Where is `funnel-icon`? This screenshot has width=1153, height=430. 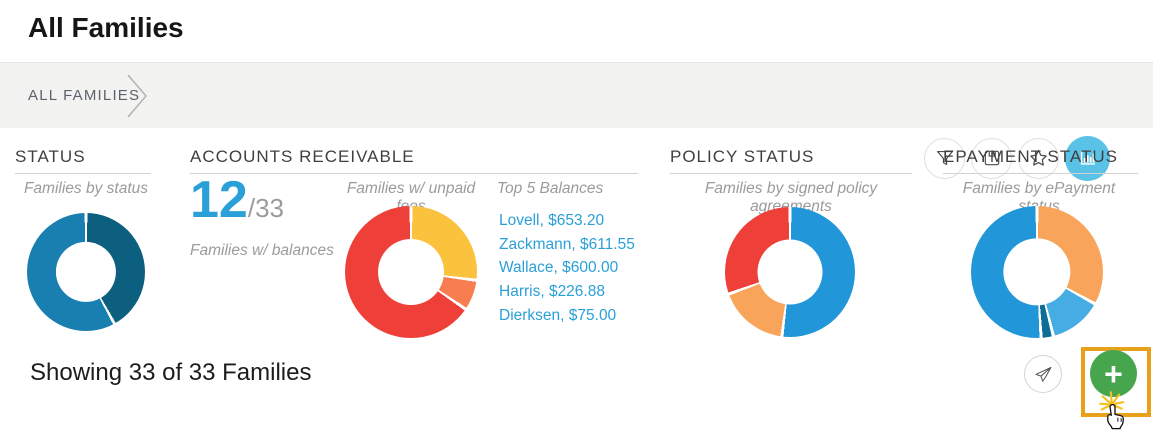 funnel-icon is located at coordinates (944, 158).